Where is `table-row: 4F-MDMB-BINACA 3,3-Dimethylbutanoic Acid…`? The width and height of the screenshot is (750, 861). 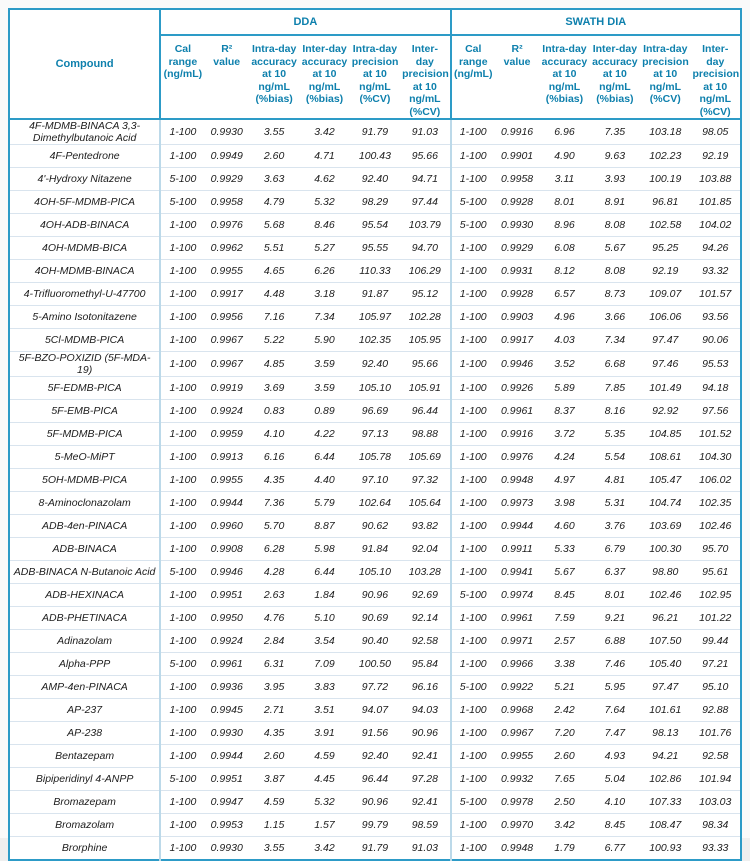 table-row: 4F-MDMB-BINACA 3,3-Dimethylbutanoic Acid… is located at coordinates (375, 132).